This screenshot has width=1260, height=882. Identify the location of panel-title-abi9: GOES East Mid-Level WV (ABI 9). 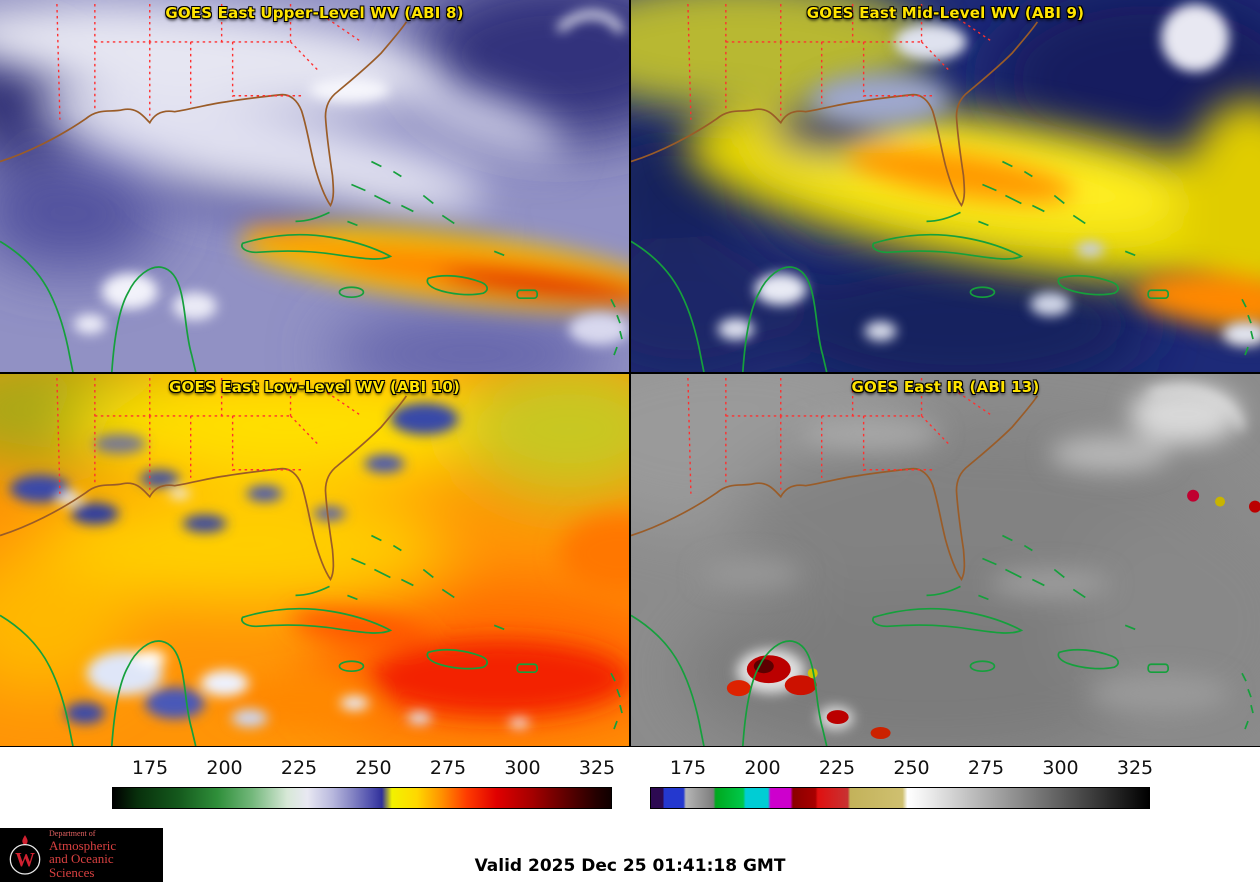
(945, 13).